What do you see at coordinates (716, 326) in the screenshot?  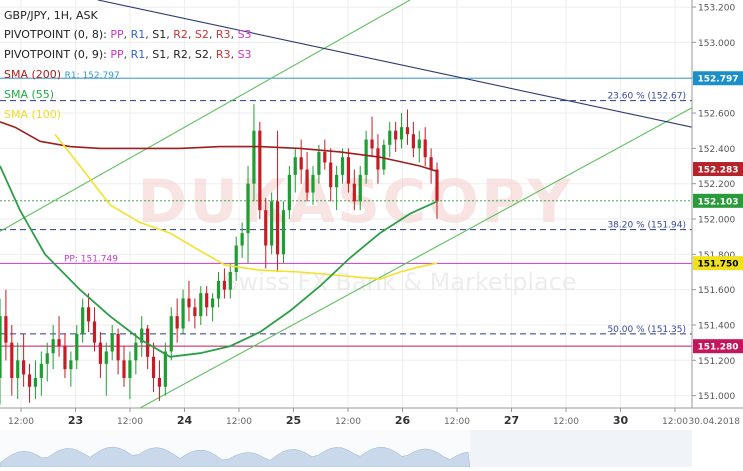 I see `y-tick-label: 151.400` at bounding box center [716, 326].